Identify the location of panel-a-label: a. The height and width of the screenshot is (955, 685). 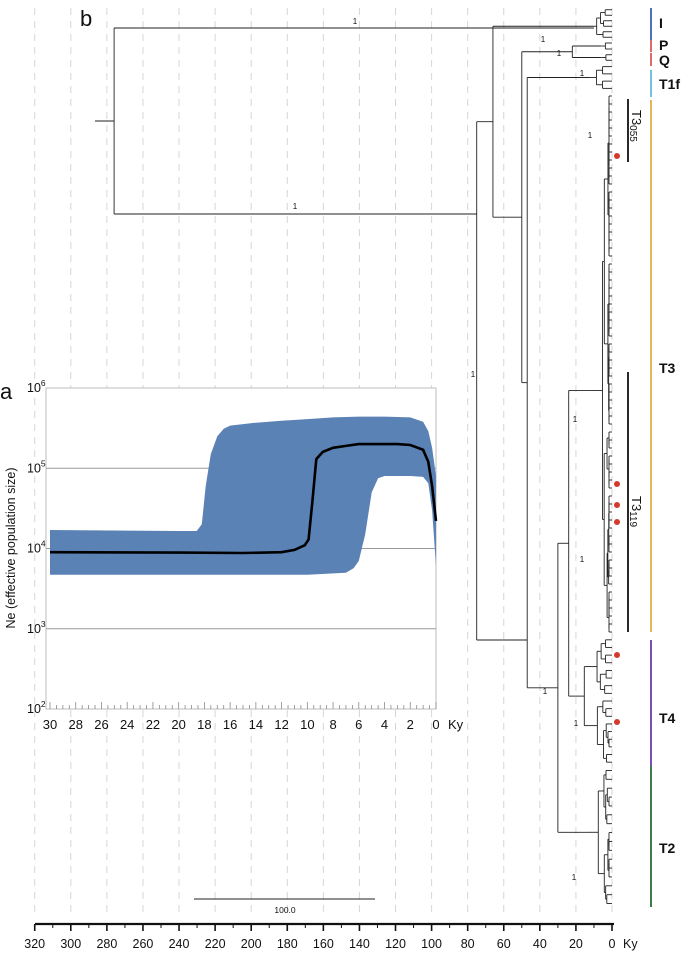
(6, 391).